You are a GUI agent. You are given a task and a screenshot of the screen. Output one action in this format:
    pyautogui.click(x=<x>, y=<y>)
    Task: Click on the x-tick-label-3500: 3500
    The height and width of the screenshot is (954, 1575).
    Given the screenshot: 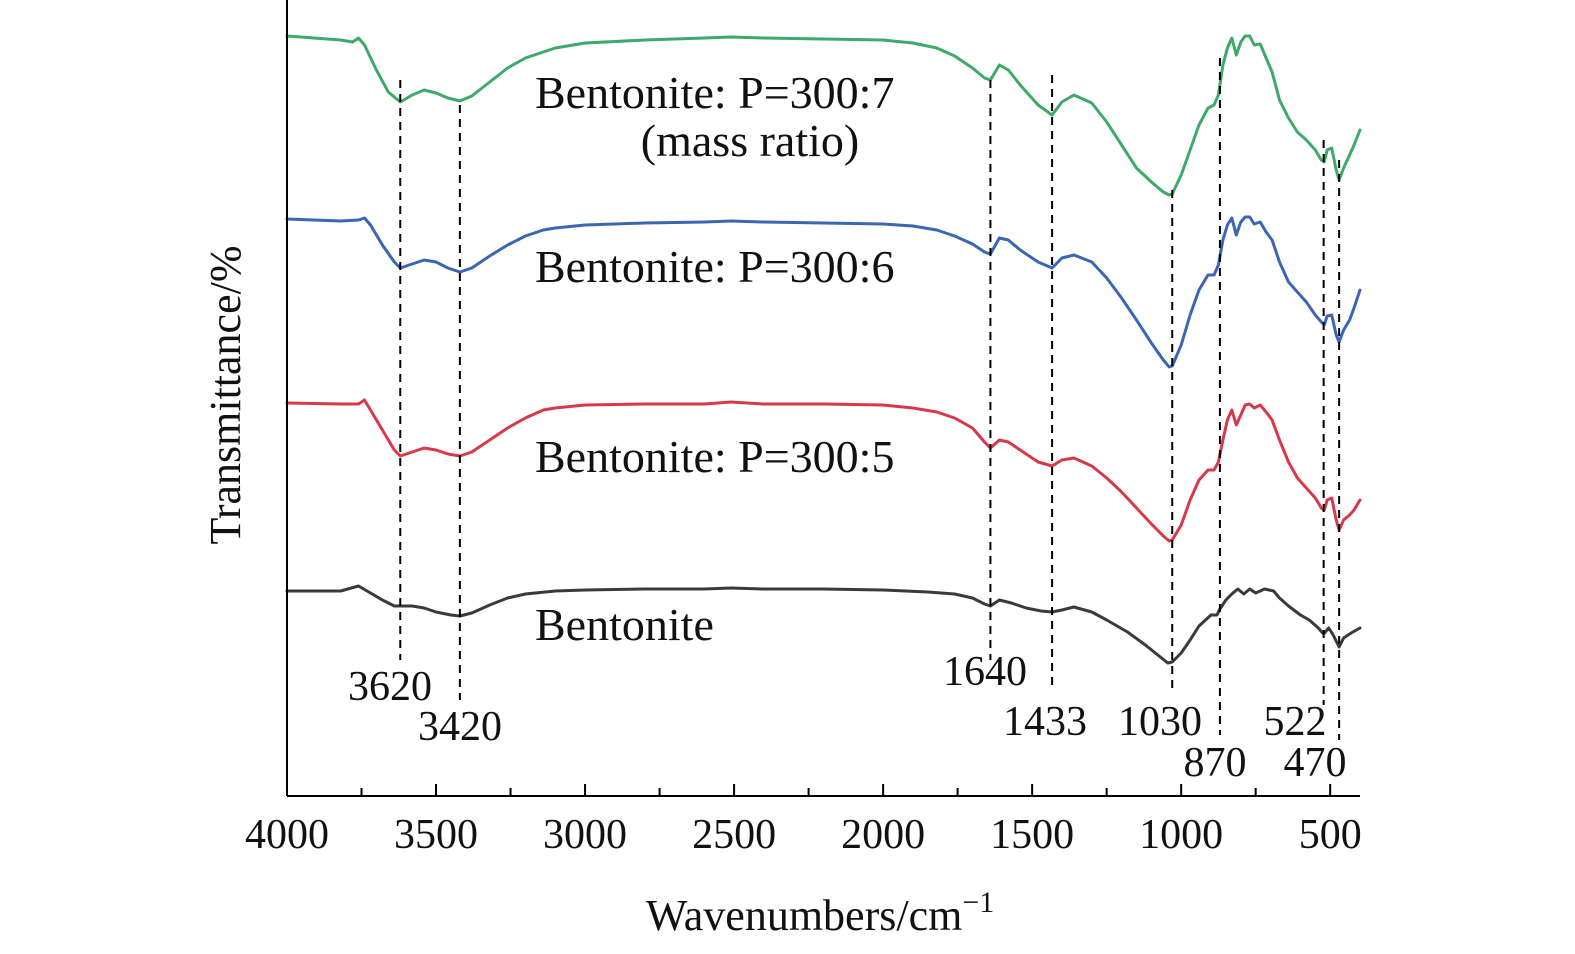 What is the action you would take?
    pyautogui.click(x=436, y=835)
    